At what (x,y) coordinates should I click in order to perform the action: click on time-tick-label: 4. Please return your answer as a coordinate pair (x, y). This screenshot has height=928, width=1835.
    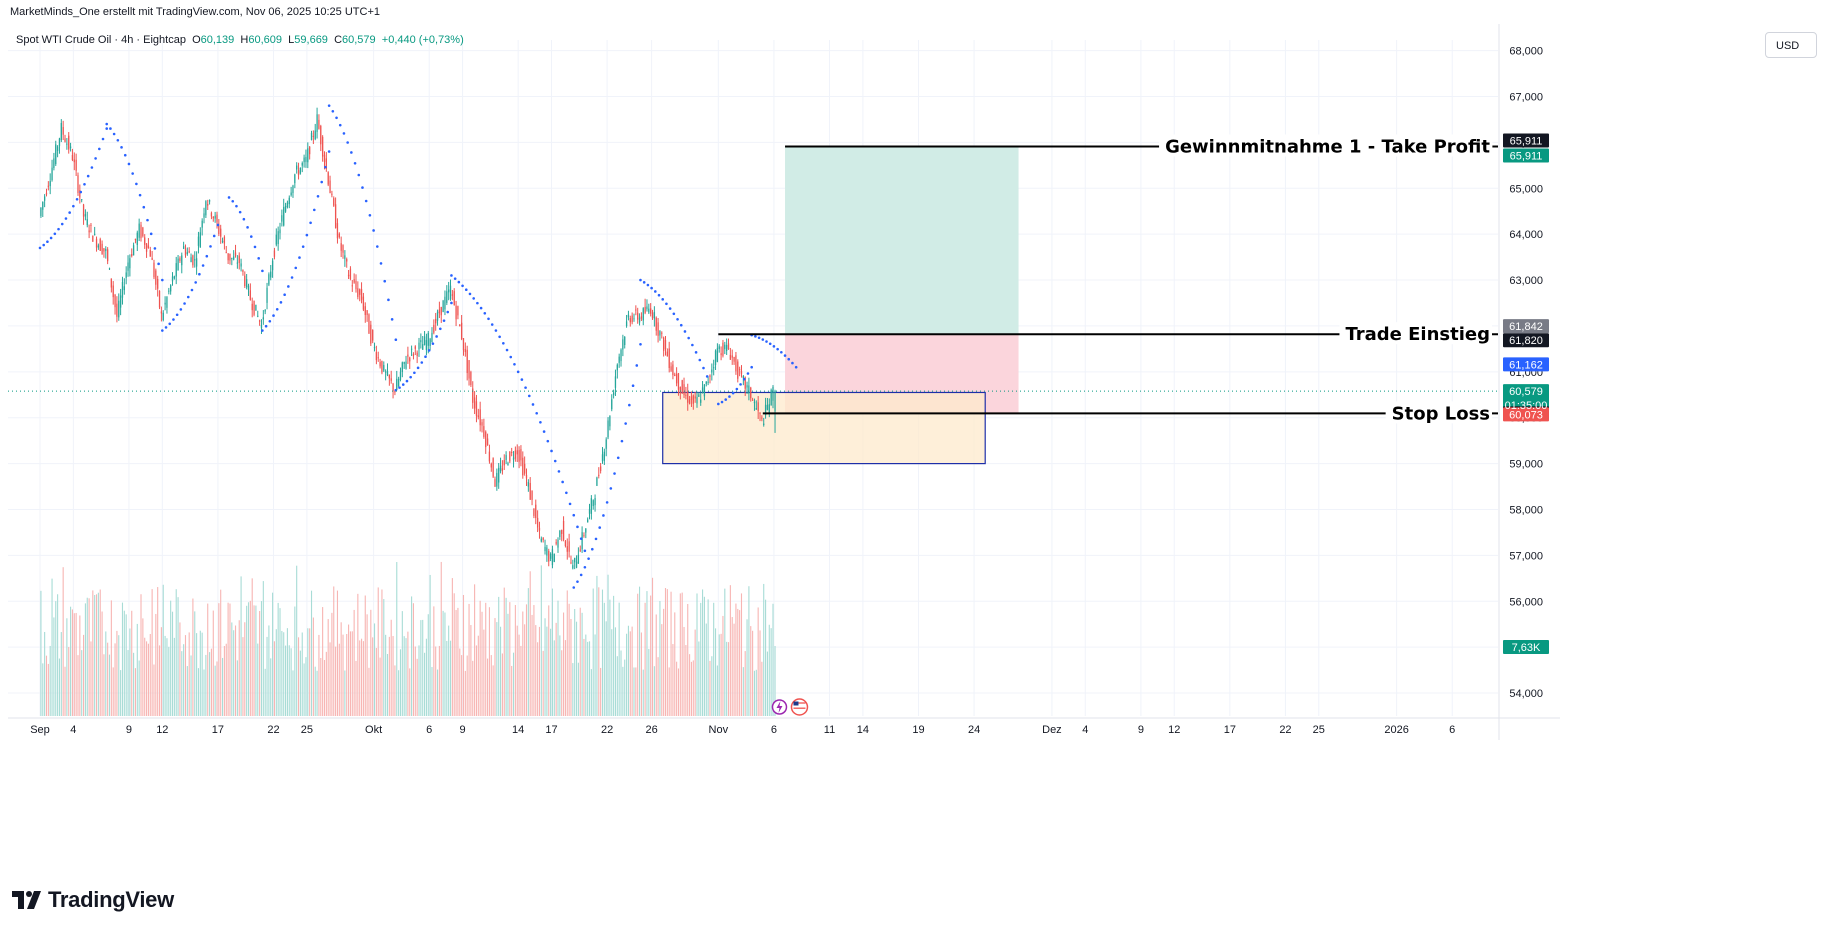
    Looking at the image, I should click on (73, 730).